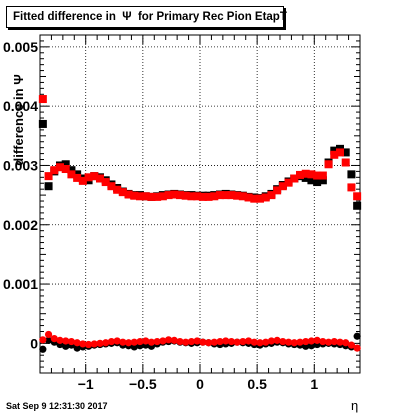  What do you see at coordinates (86, 384) in the screenshot?
I see `x-tick-label: −1` at bounding box center [86, 384].